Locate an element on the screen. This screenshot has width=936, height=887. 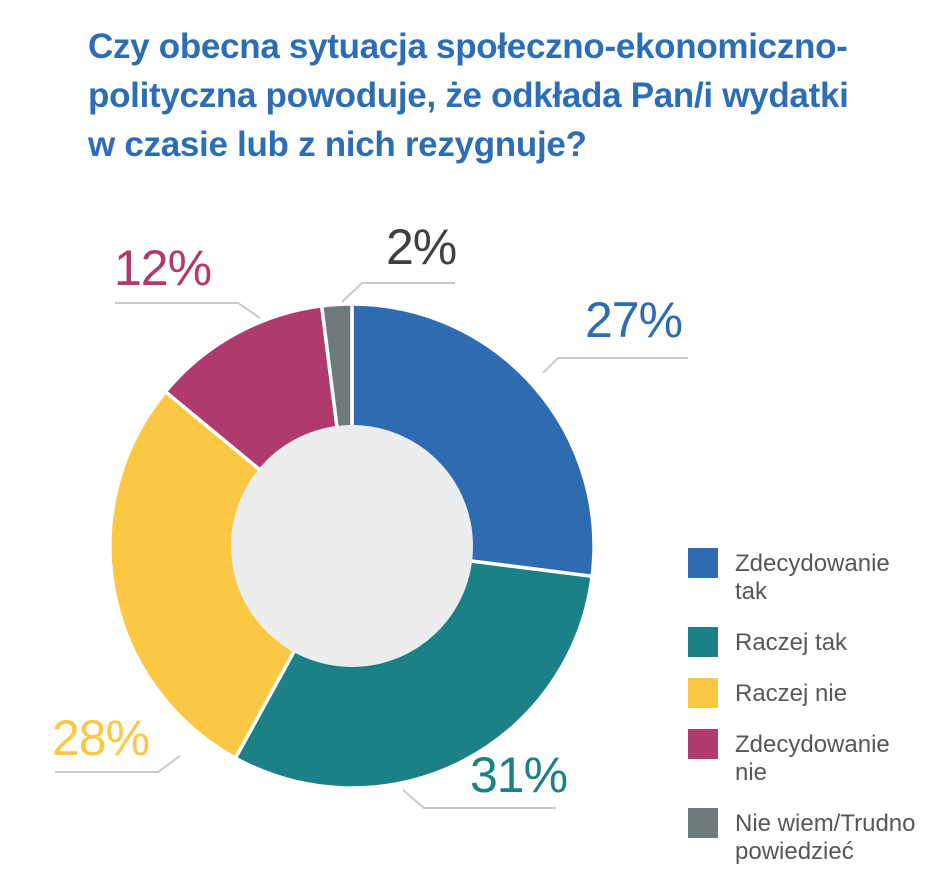
slice-value-label-1: 31% is located at coordinates (519, 775).